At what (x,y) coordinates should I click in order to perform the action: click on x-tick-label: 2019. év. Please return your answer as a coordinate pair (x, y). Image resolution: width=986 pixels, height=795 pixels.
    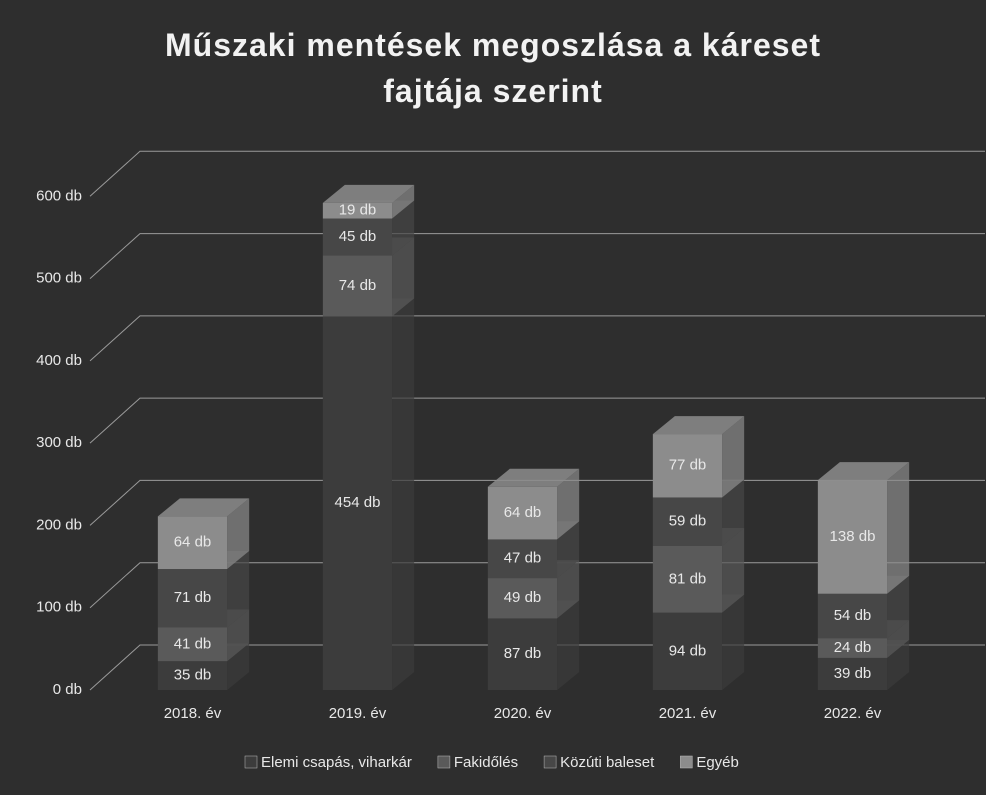
    Looking at the image, I should click on (358, 713).